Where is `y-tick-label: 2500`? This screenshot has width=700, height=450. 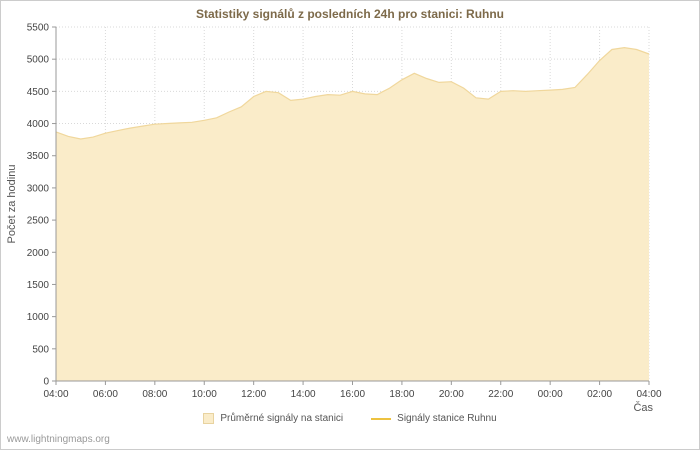
y-tick-label: 2500 is located at coordinates (38, 221).